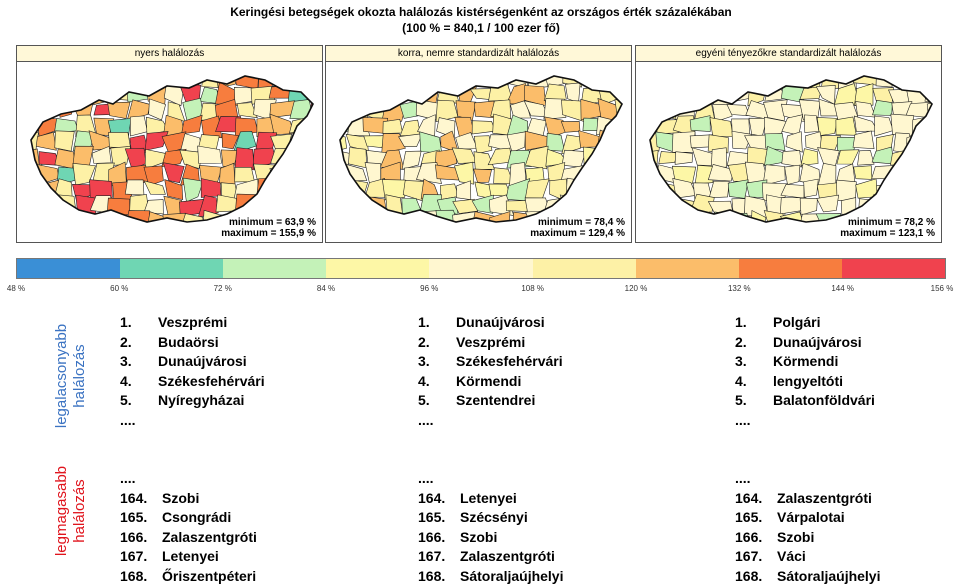 The width and height of the screenshot is (962, 586). Describe the element at coordinates (192, 323) in the screenshot. I see `rank-row: 1.Veszprémi` at that location.